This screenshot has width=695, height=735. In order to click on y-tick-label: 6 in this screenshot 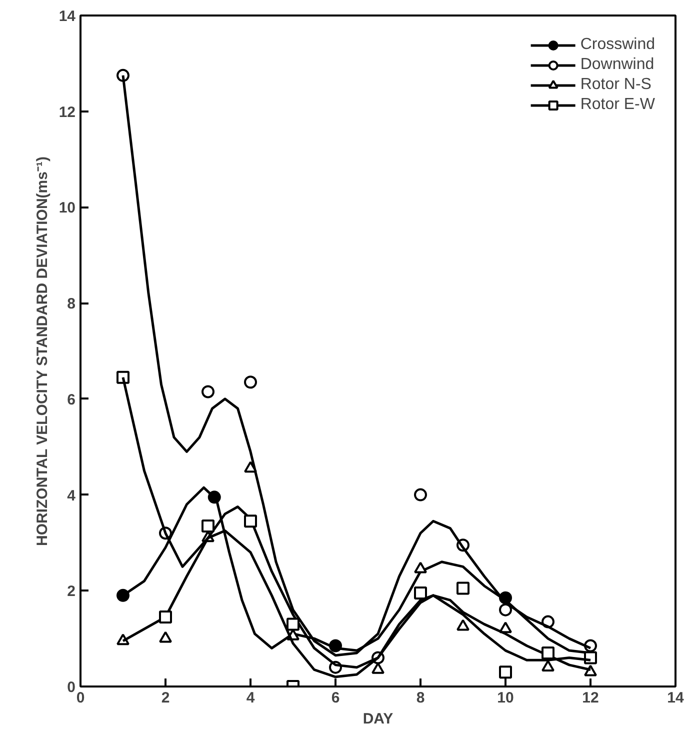, I will do `click(71, 399)`.